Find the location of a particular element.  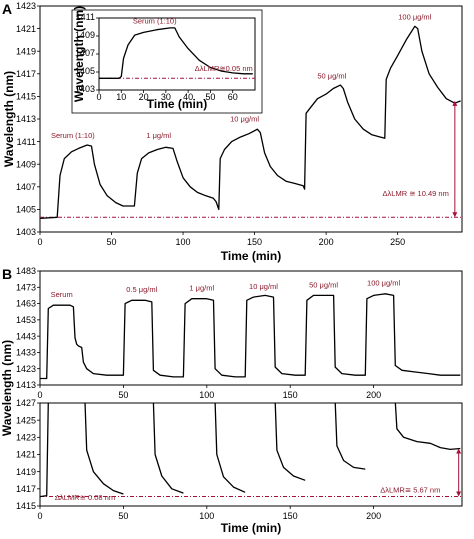

y-tick-label: 1443 is located at coordinates (26, 336).